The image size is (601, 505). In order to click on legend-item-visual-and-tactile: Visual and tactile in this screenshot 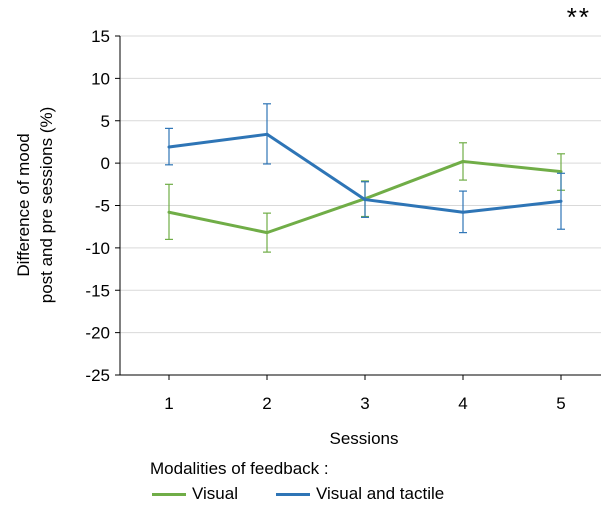, I will do `click(360, 494)`.